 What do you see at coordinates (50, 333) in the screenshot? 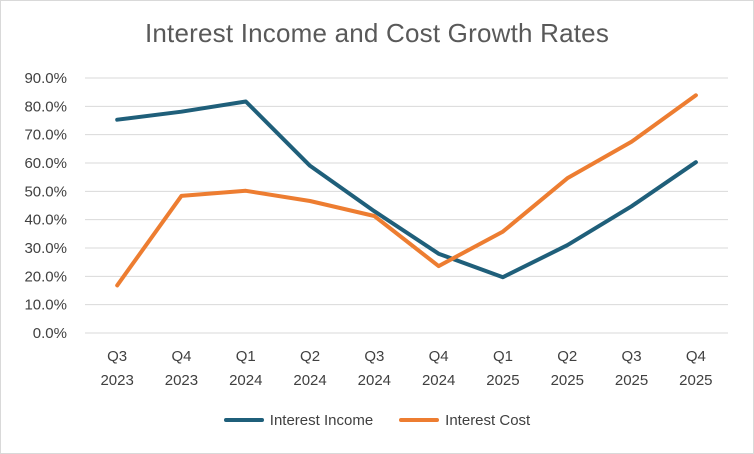
I see `y-tick-label: 0.0%` at bounding box center [50, 333].